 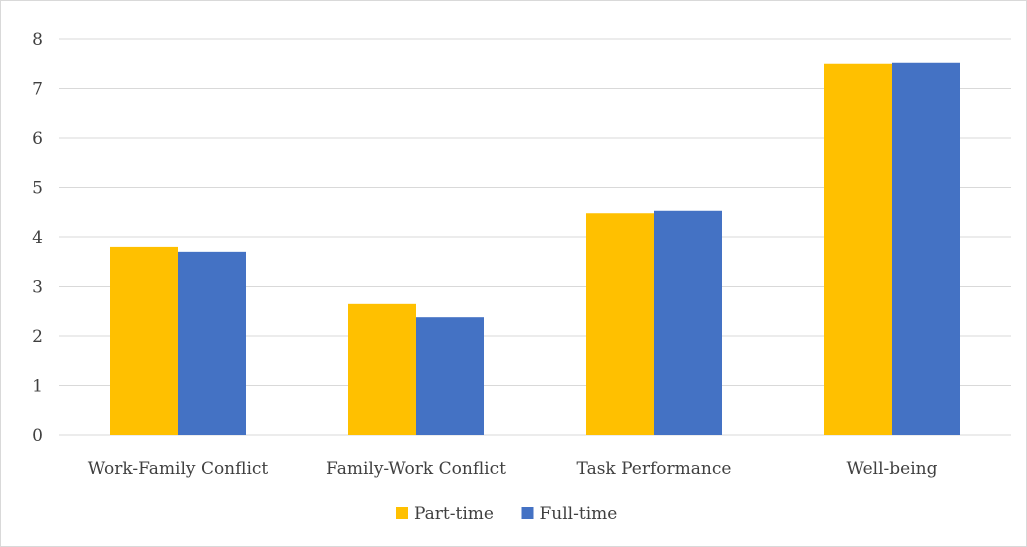 What do you see at coordinates (37, 139) in the screenshot?
I see `y-tick-label-6: 6` at bounding box center [37, 139].